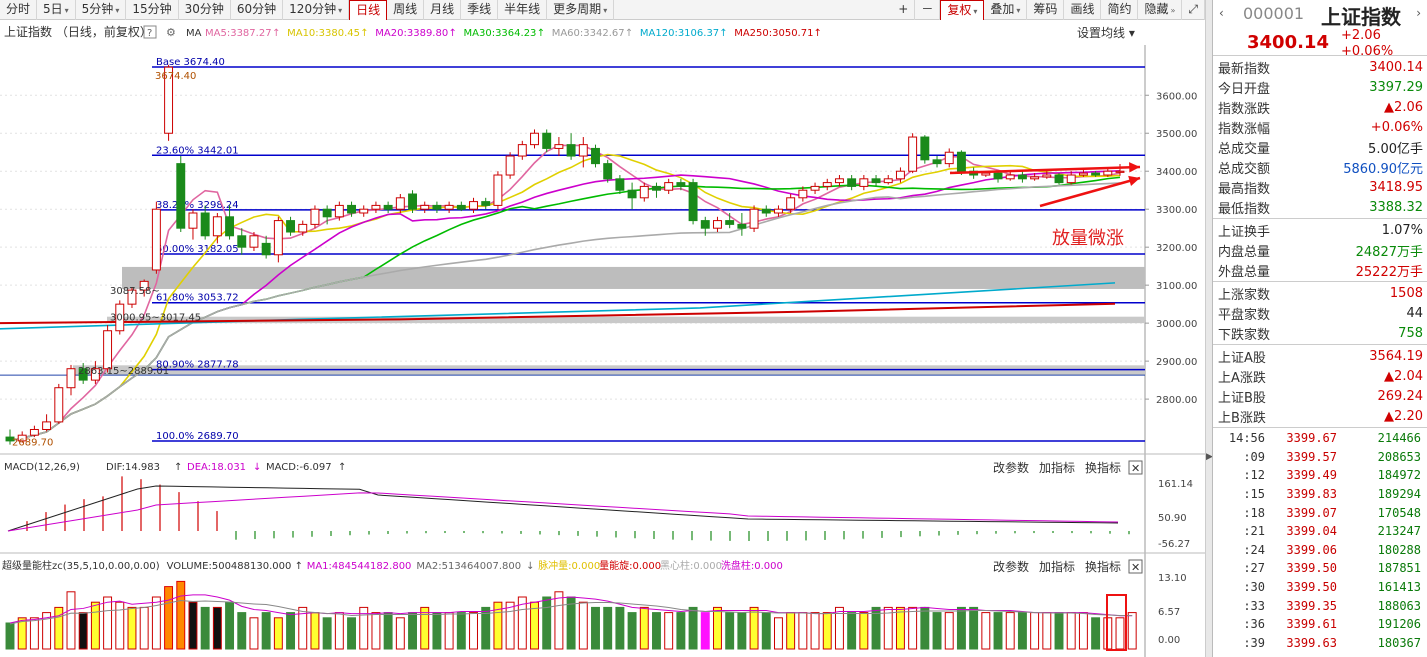 This screenshot has height=657, width=1427. What do you see at coordinates (1057, 566) in the screenshot?
I see `vol-btn-1: 加指标` at bounding box center [1057, 566].